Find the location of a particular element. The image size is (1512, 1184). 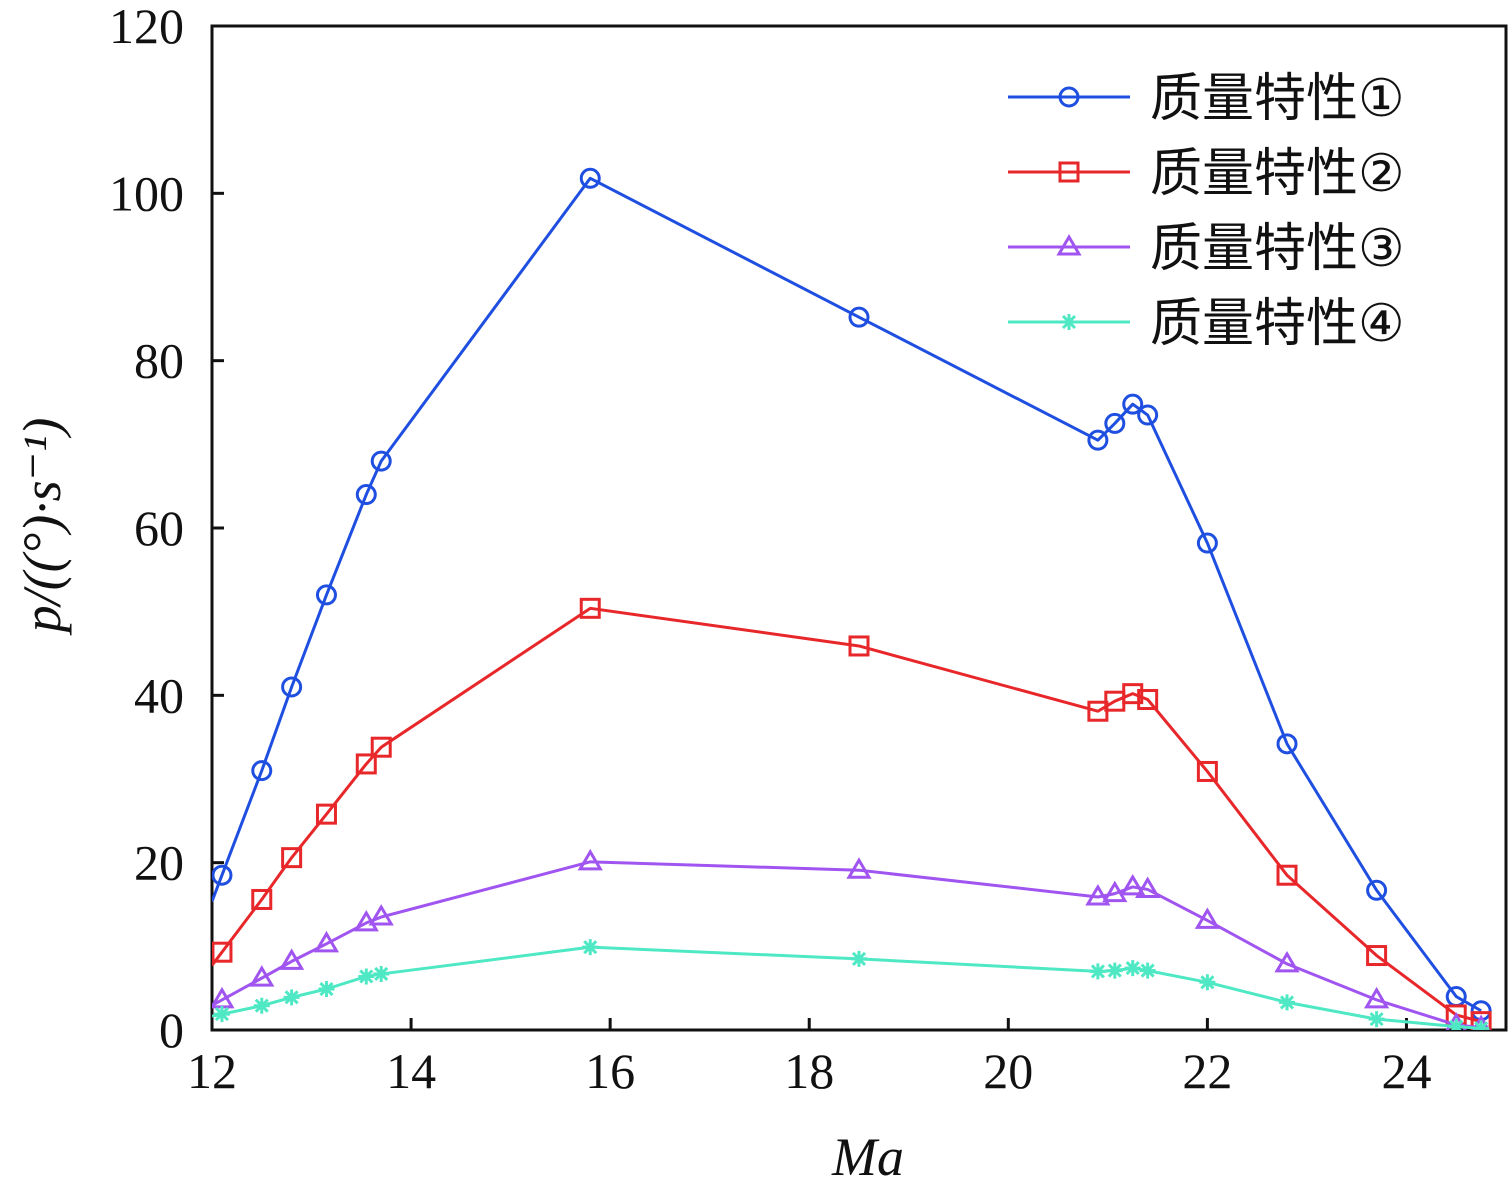

x-axis-title: Ma is located at coordinates (867, 1155).